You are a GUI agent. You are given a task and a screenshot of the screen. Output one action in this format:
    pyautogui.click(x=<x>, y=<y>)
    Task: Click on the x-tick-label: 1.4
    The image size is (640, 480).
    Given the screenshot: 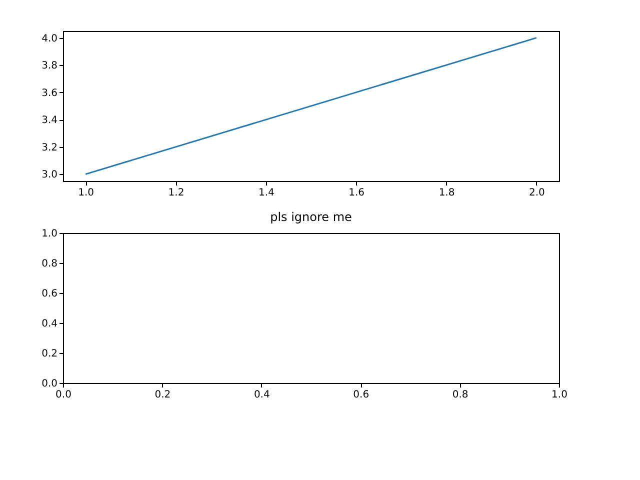 What is the action you would take?
    pyautogui.click(x=266, y=193)
    